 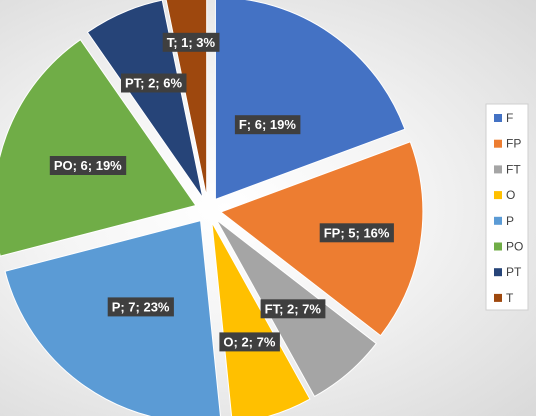 I want to click on data-label-text: O; 2; 7%, so click(x=249, y=341).